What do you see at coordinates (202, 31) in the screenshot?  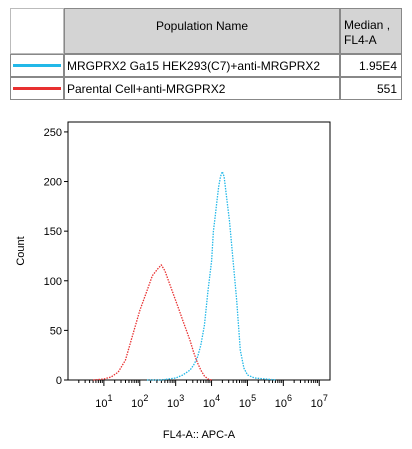 I see `header-population-name: Population Name` at bounding box center [202, 31].